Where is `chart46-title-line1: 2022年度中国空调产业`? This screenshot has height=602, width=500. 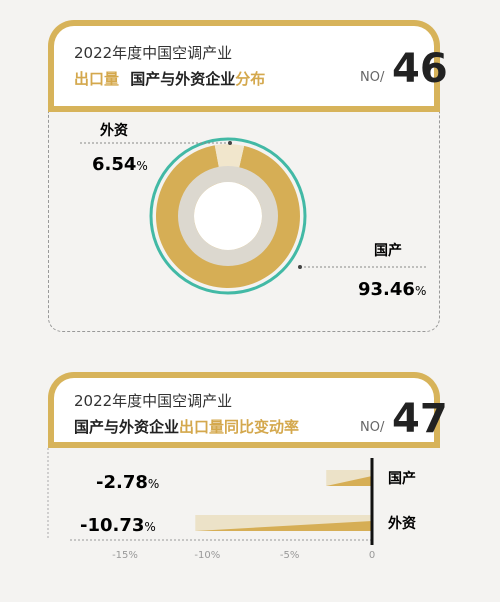 chart46-title-line1: 2022年度中国空调产业 is located at coordinates (153, 53).